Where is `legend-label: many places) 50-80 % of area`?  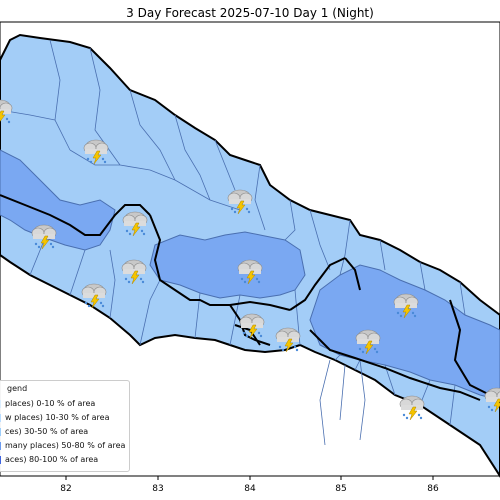
legend-label: many places) 50-80 % of area is located at coordinates (65, 445).